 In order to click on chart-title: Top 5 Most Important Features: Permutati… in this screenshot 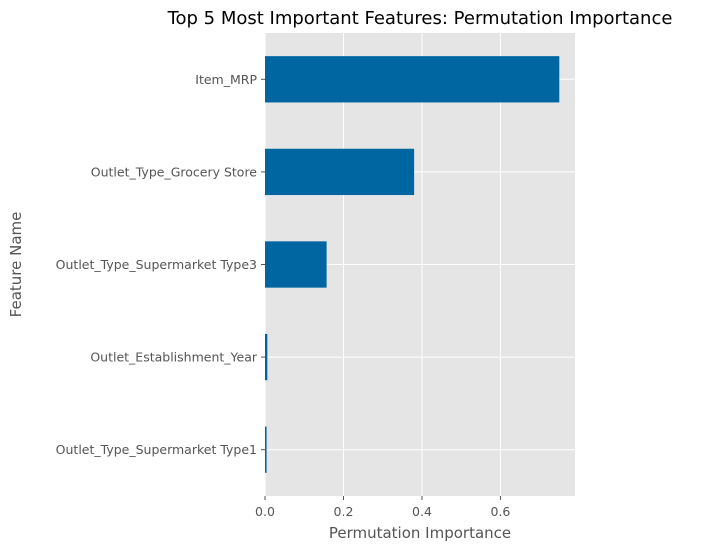, I will do `click(420, 18)`.